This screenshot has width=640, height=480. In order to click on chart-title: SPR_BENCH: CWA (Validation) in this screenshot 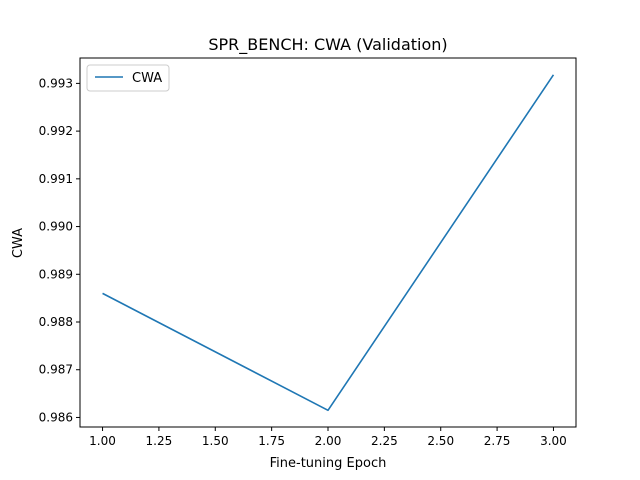, I will do `click(327, 45)`.